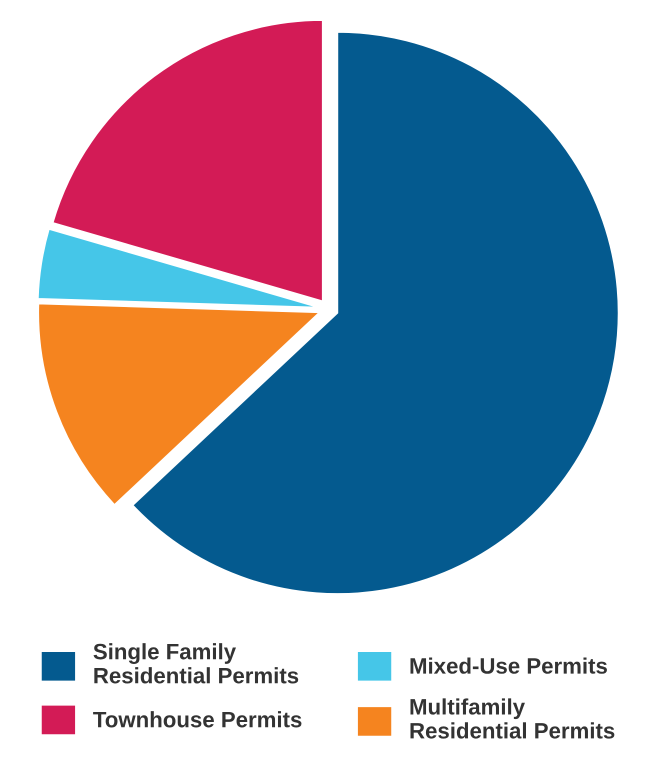 The width and height of the screenshot is (657, 763). What do you see at coordinates (508, 665) in the screenshot?
I see `legend-label: Mixed-Use Permits` at bounding box center [508, 665].